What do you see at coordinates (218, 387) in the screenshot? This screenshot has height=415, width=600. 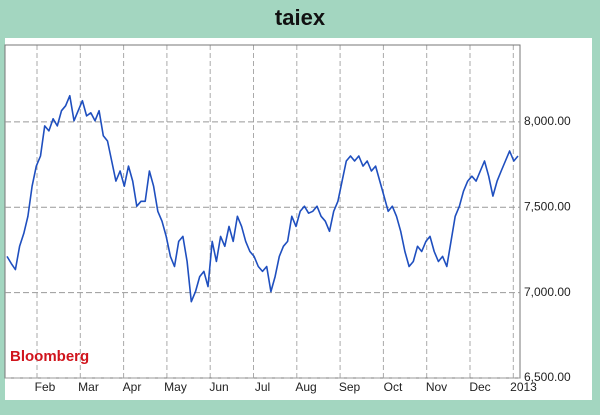 I see `x-tick-label: Jun` at bounding box center [218, 387].